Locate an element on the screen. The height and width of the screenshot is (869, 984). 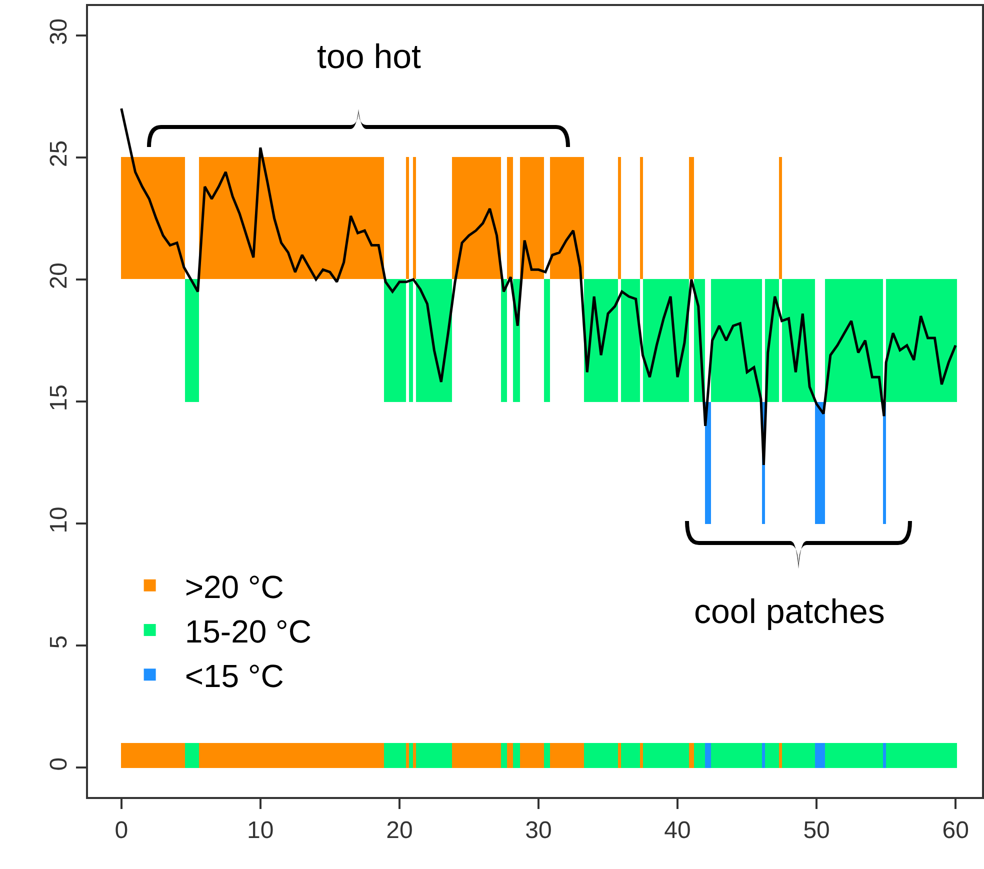
legend-label: <15 °C is located at coordinates (234, 676).